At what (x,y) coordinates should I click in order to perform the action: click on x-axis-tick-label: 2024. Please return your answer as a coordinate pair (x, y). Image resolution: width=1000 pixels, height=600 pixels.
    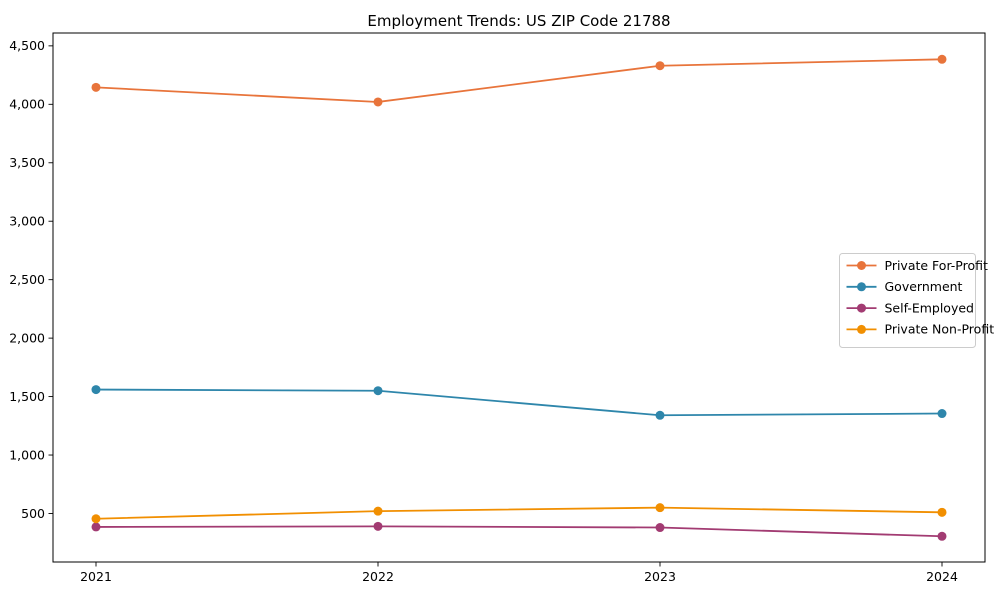
    Looking at the image, I should click on (942, 576).